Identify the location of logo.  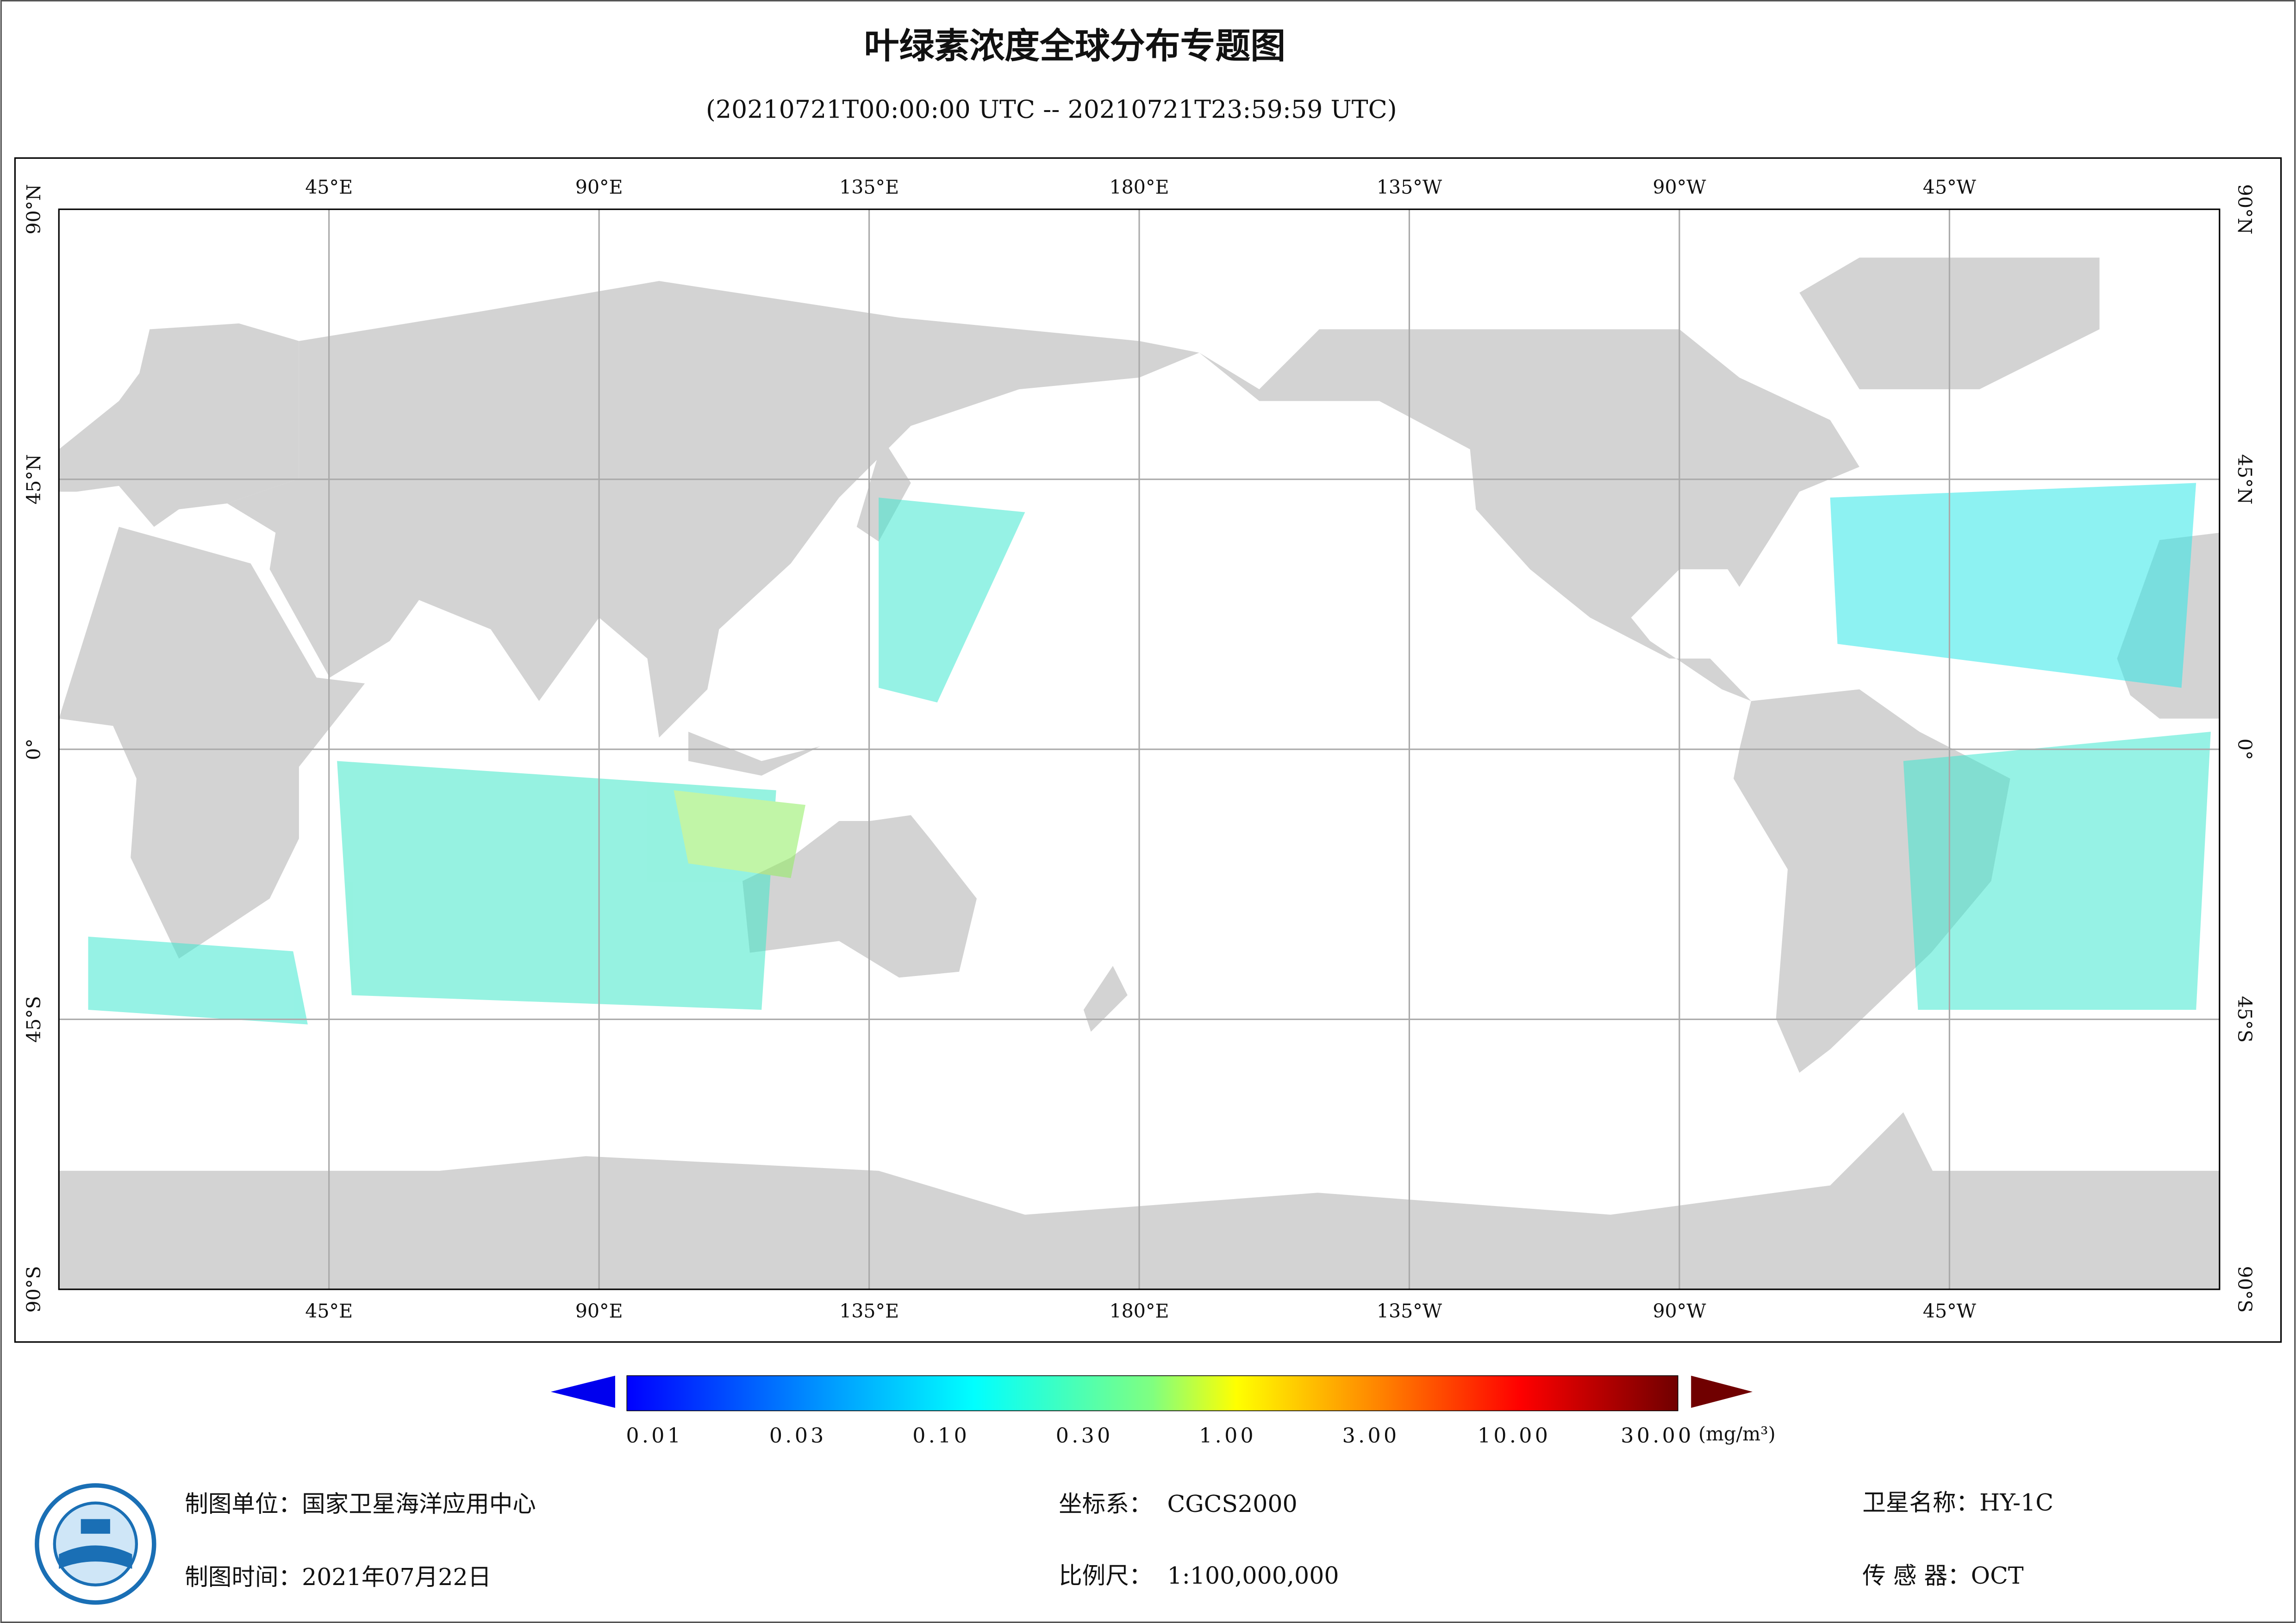
(95, 1544).